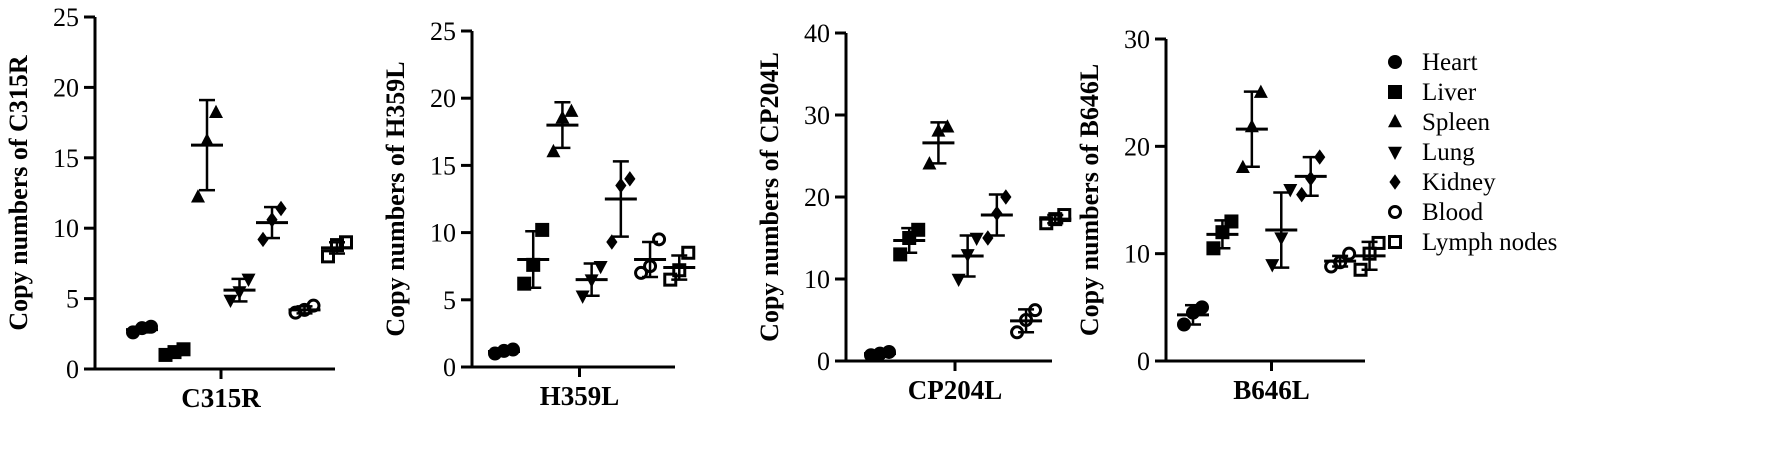  What do you see at coordinates (580, 396) in the screenshot?
I see `x-axis-label: H359L` at bounding box center [580, 396].